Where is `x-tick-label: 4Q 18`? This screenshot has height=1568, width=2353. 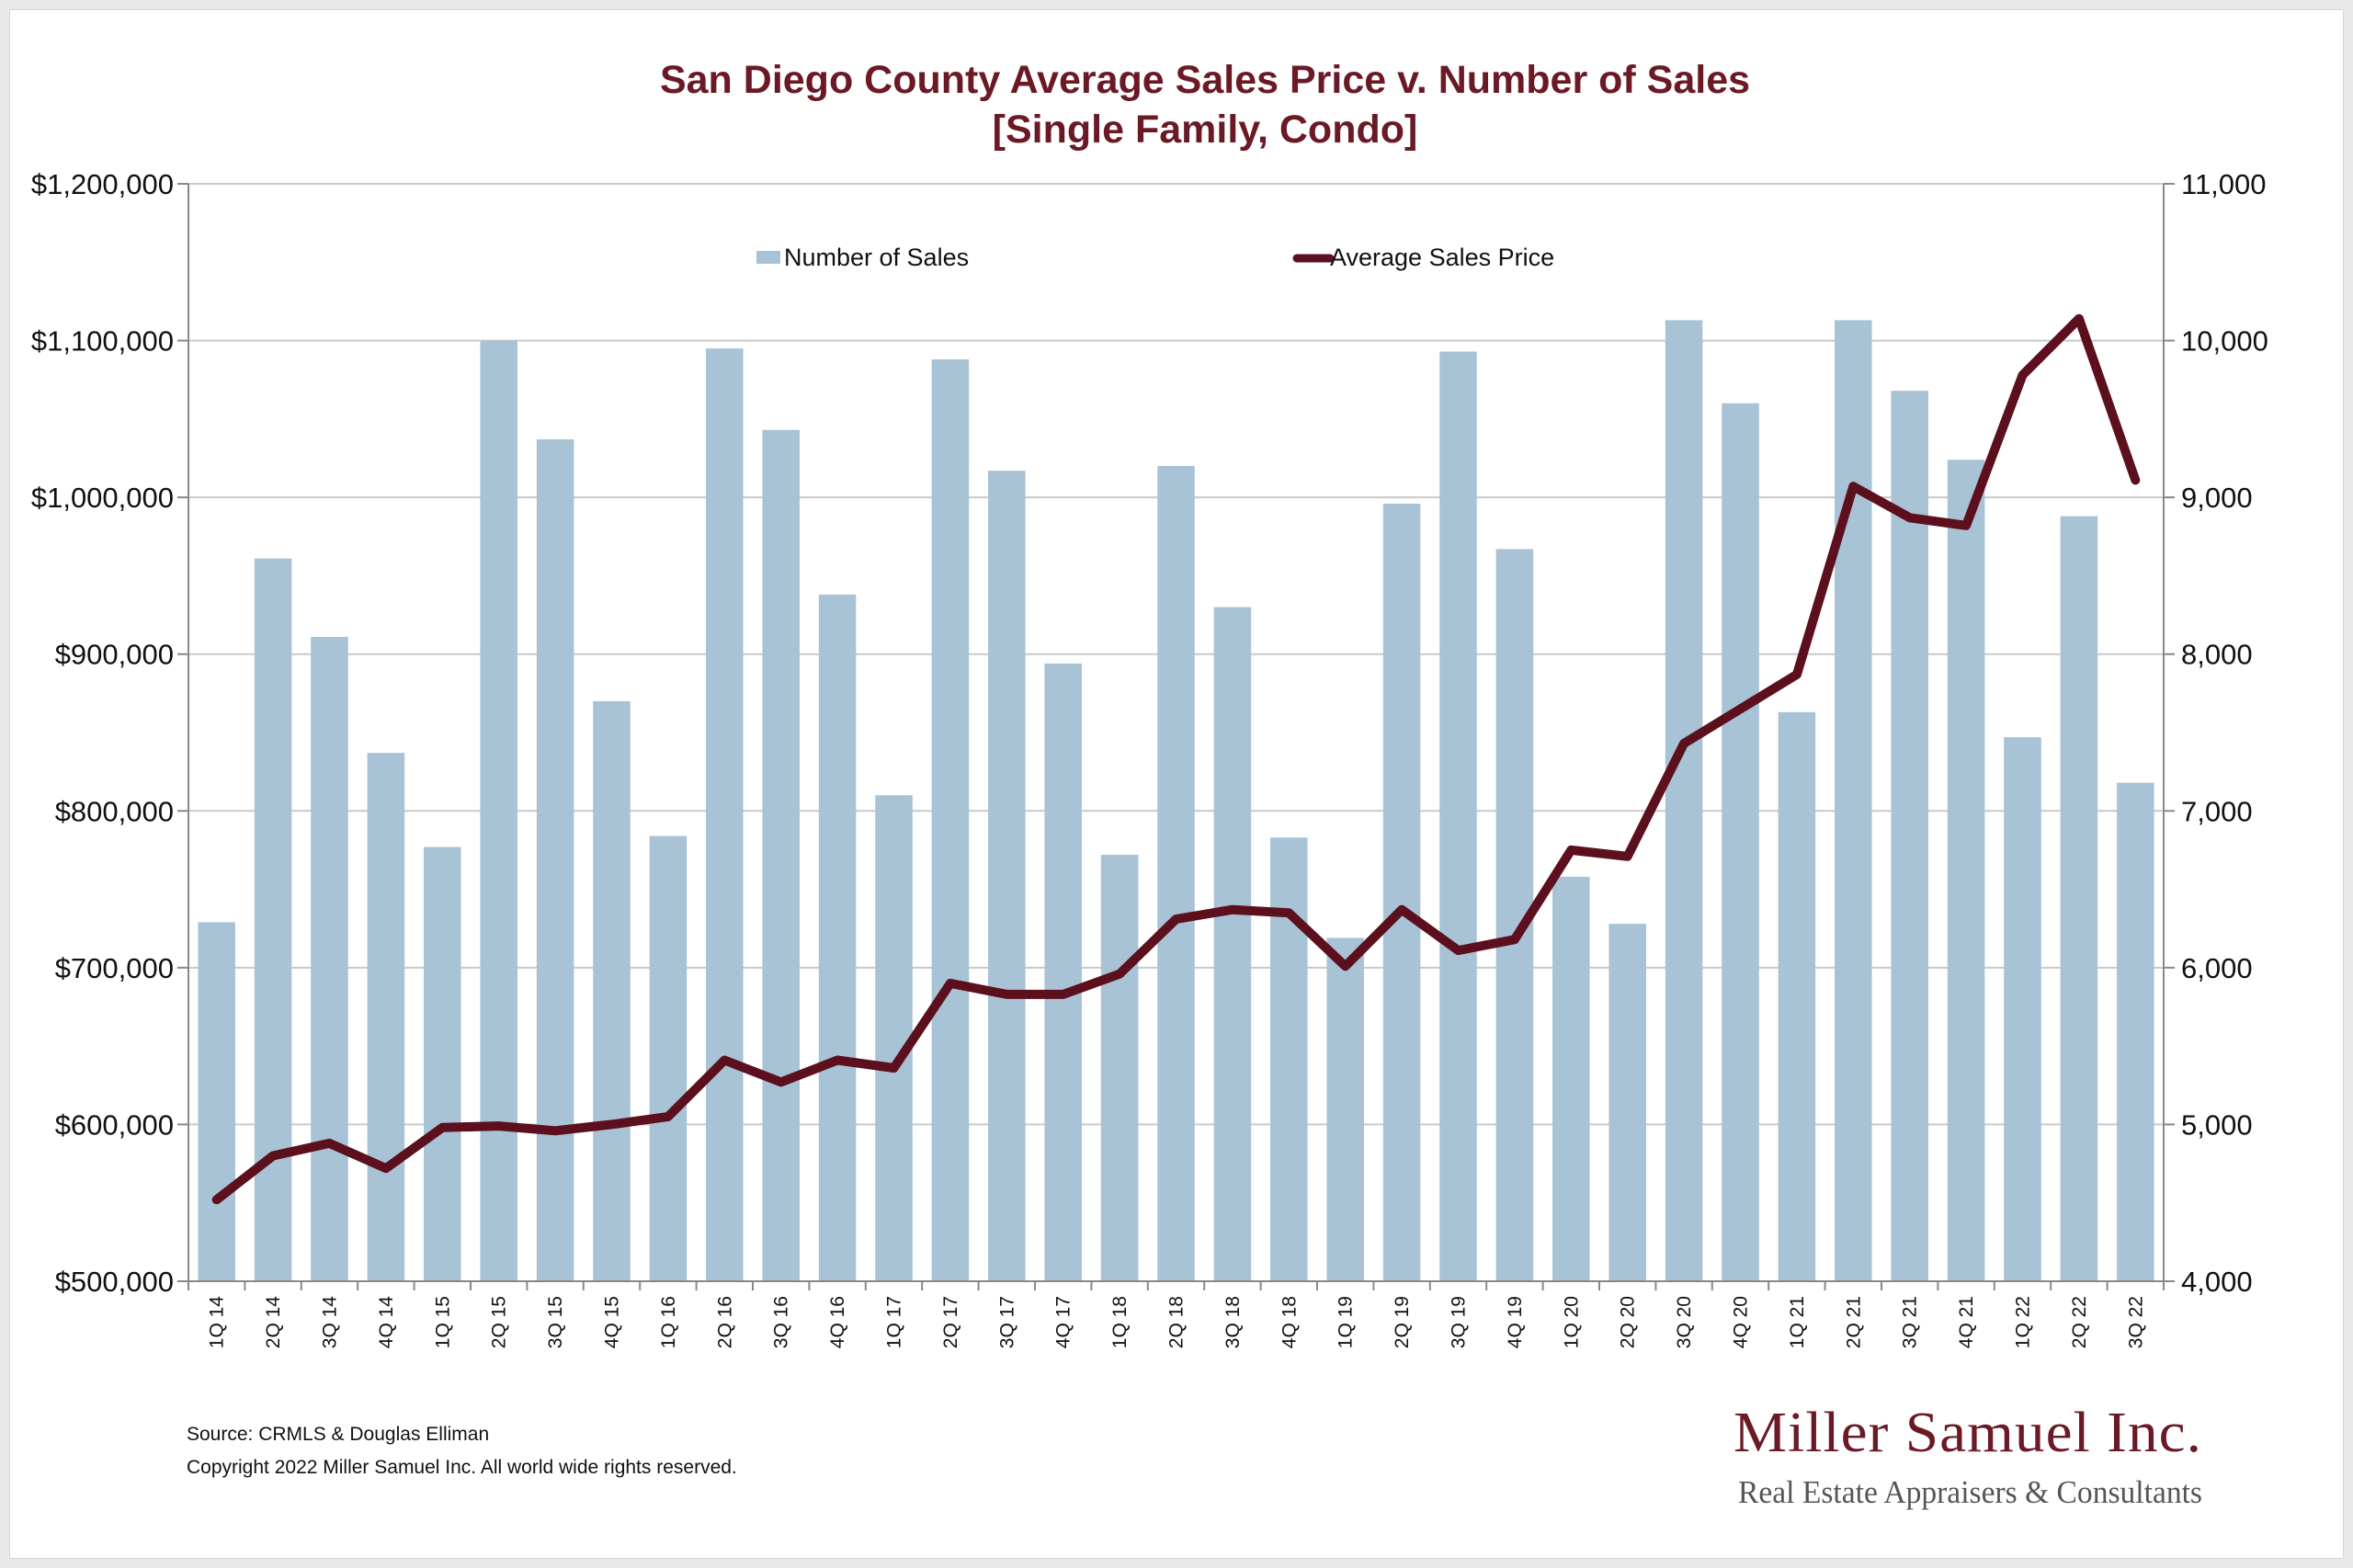 x-tick-label: 4Q 18 is located at coordinates (1289, 1322).